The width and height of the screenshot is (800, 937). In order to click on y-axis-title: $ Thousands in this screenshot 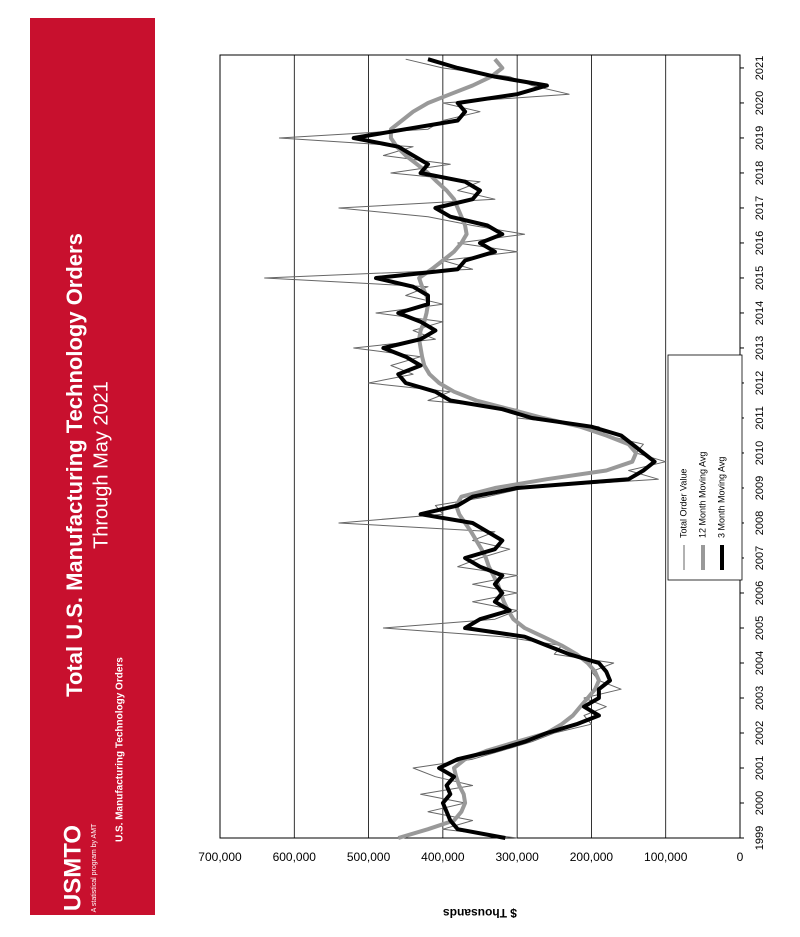, I will do `click(480, 913)`.